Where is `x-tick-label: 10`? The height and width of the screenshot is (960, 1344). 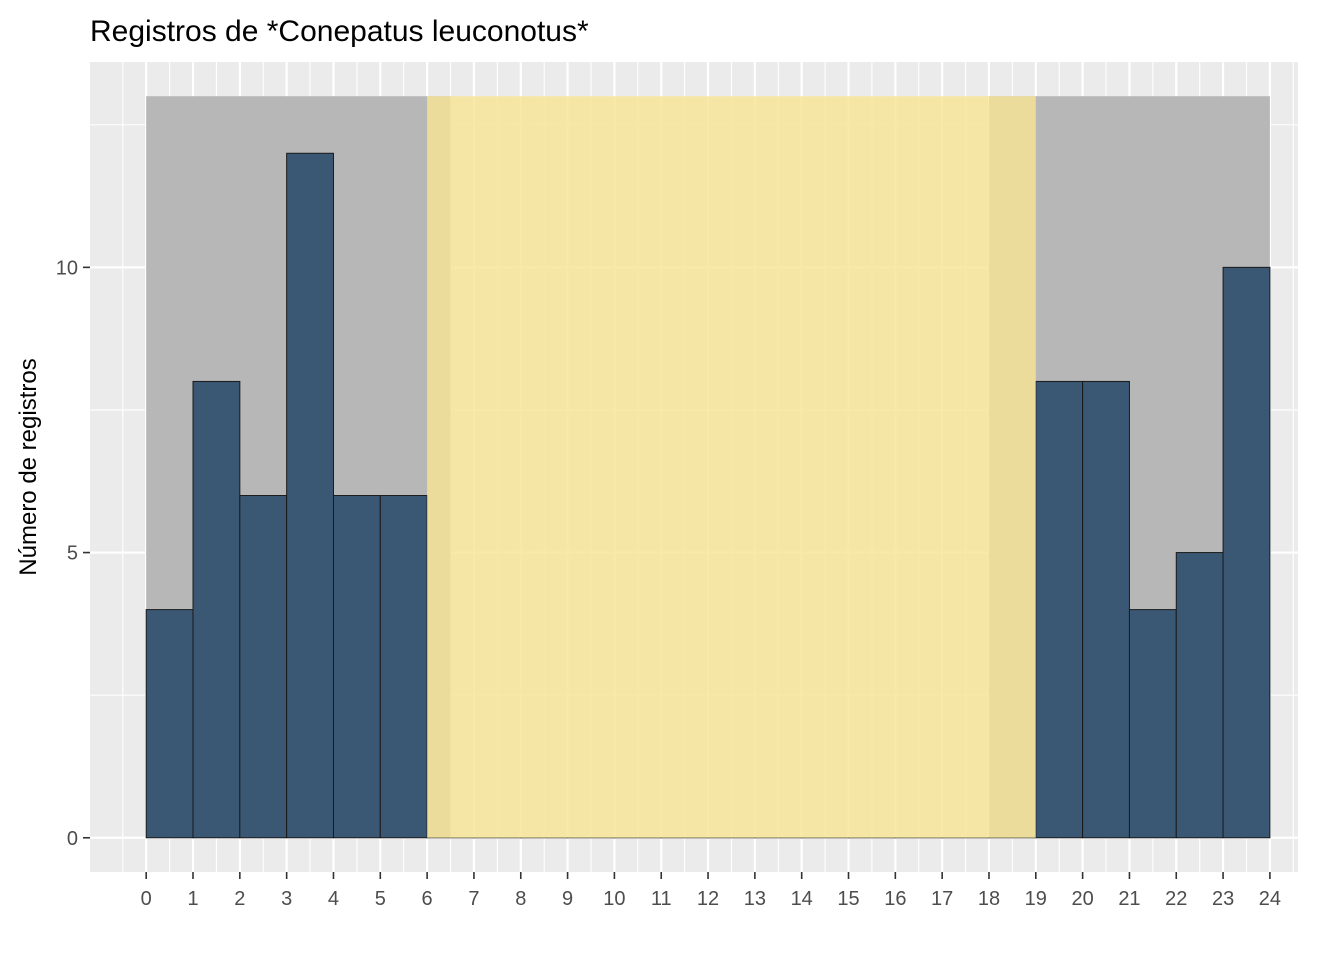 x-tick-label: 10 is located at coordinates (614, 899).